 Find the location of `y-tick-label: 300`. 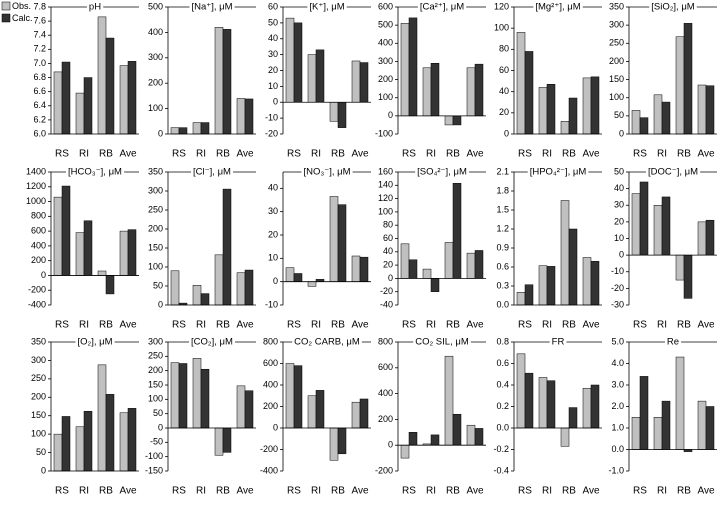

y-tick-label: 300 is located at coordinates (155, 57).